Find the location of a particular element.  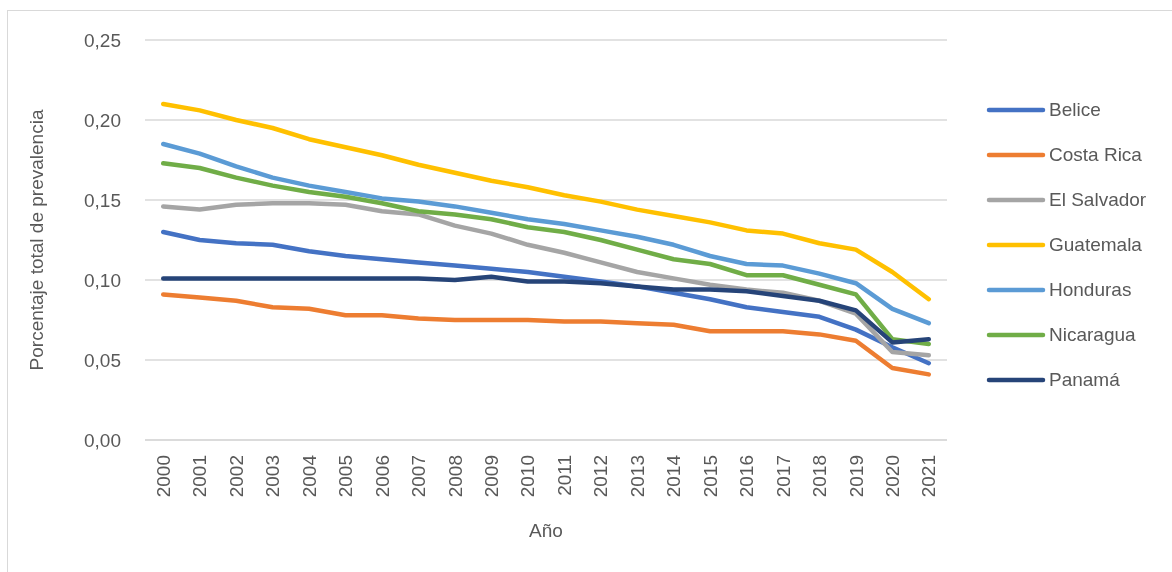

x-tick-label: 2003 is located at coordinates (273, 476).